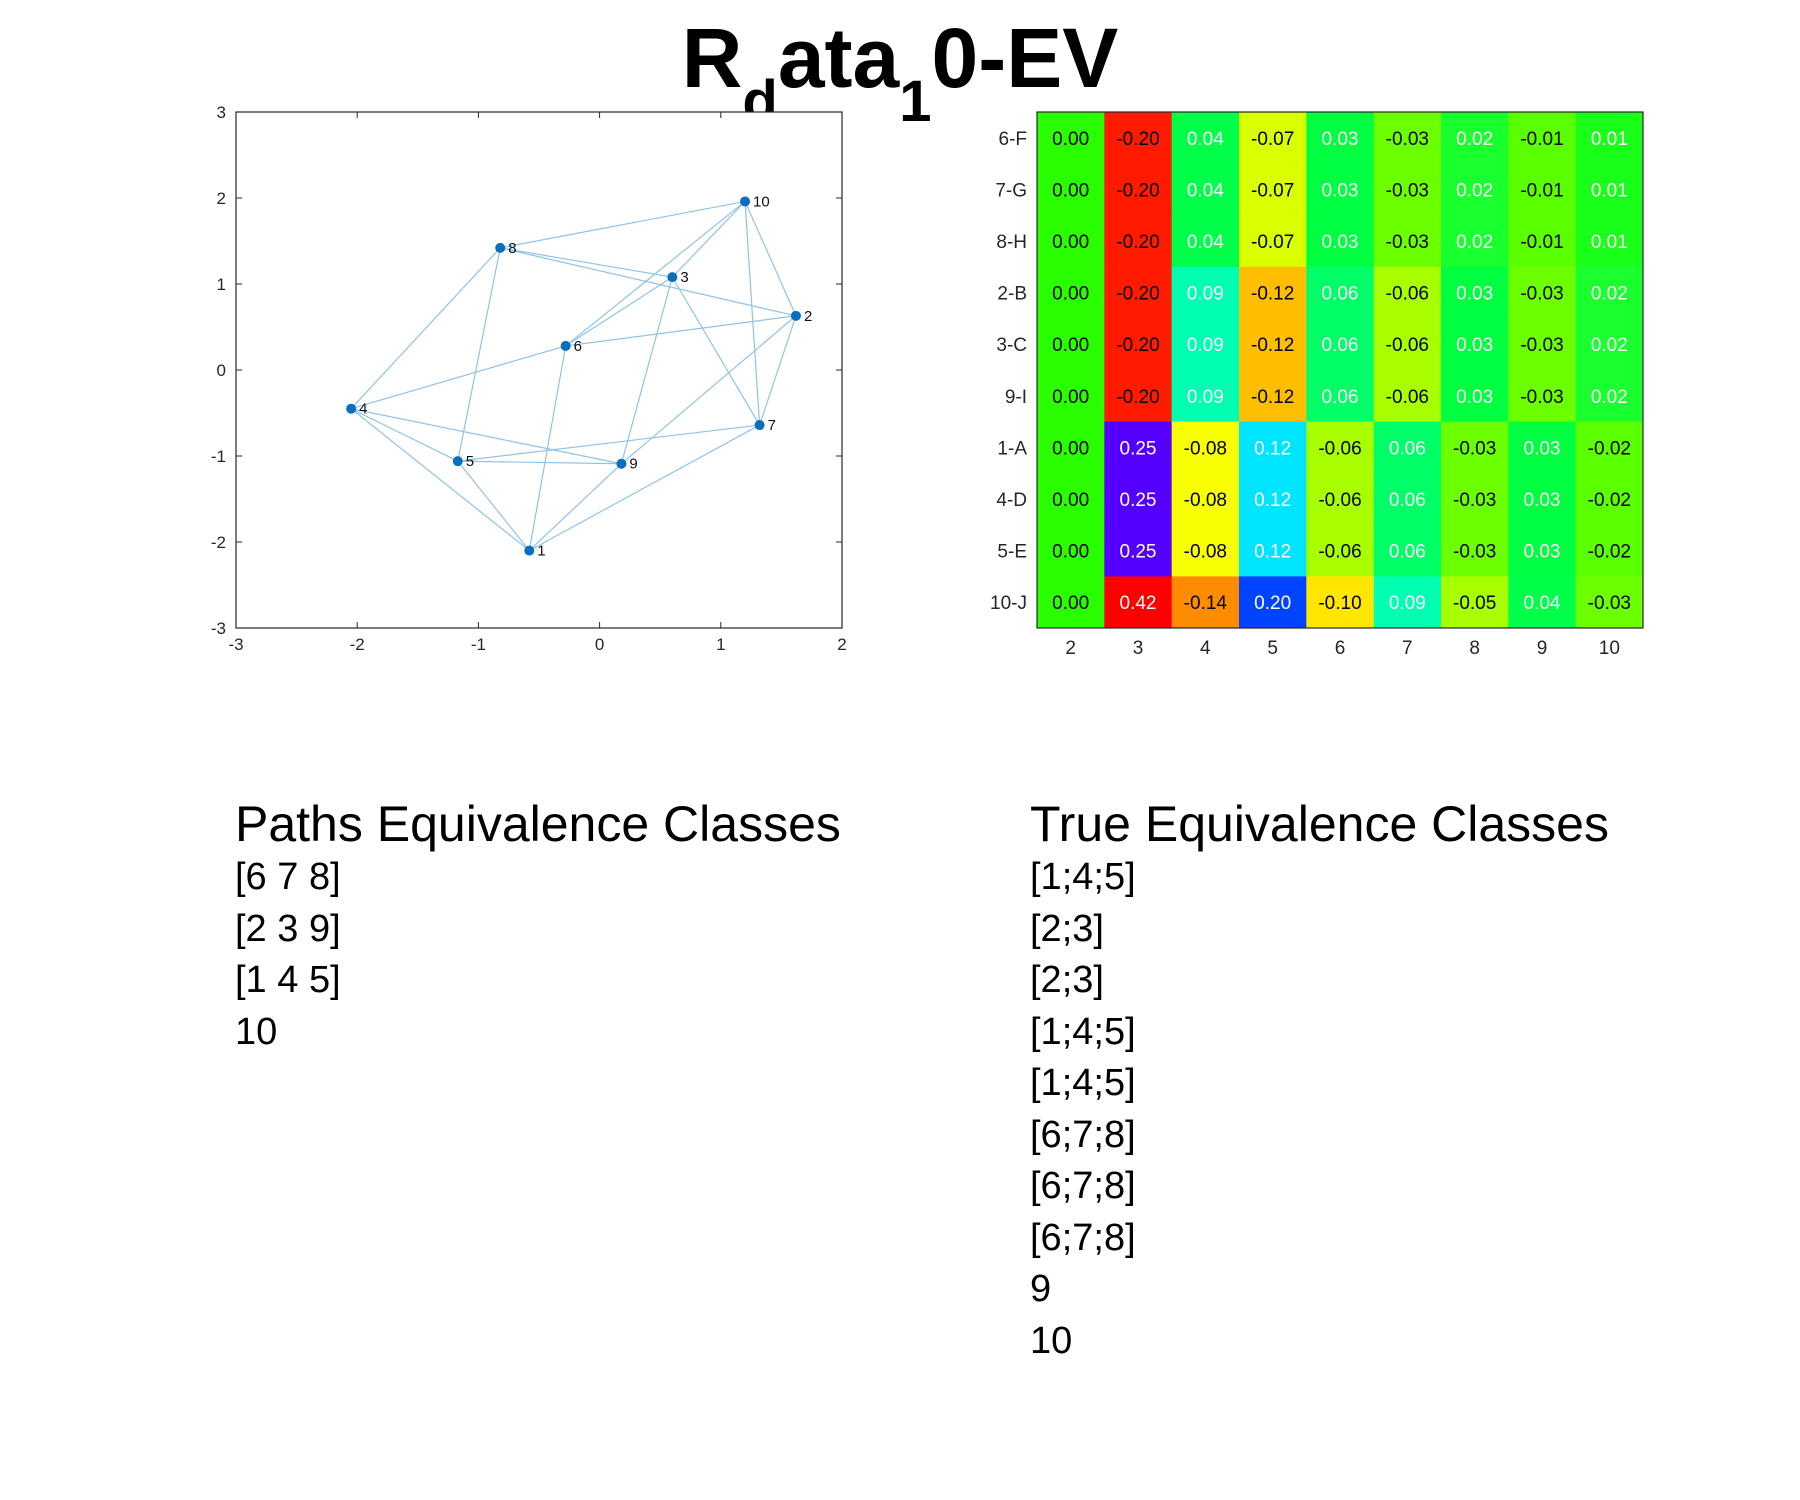 This screenshot has width=1800, height=1500. Describe the element at coordinates (1609, 294) in the screenshot. I see `heatmap-value: 0.02` at that location.